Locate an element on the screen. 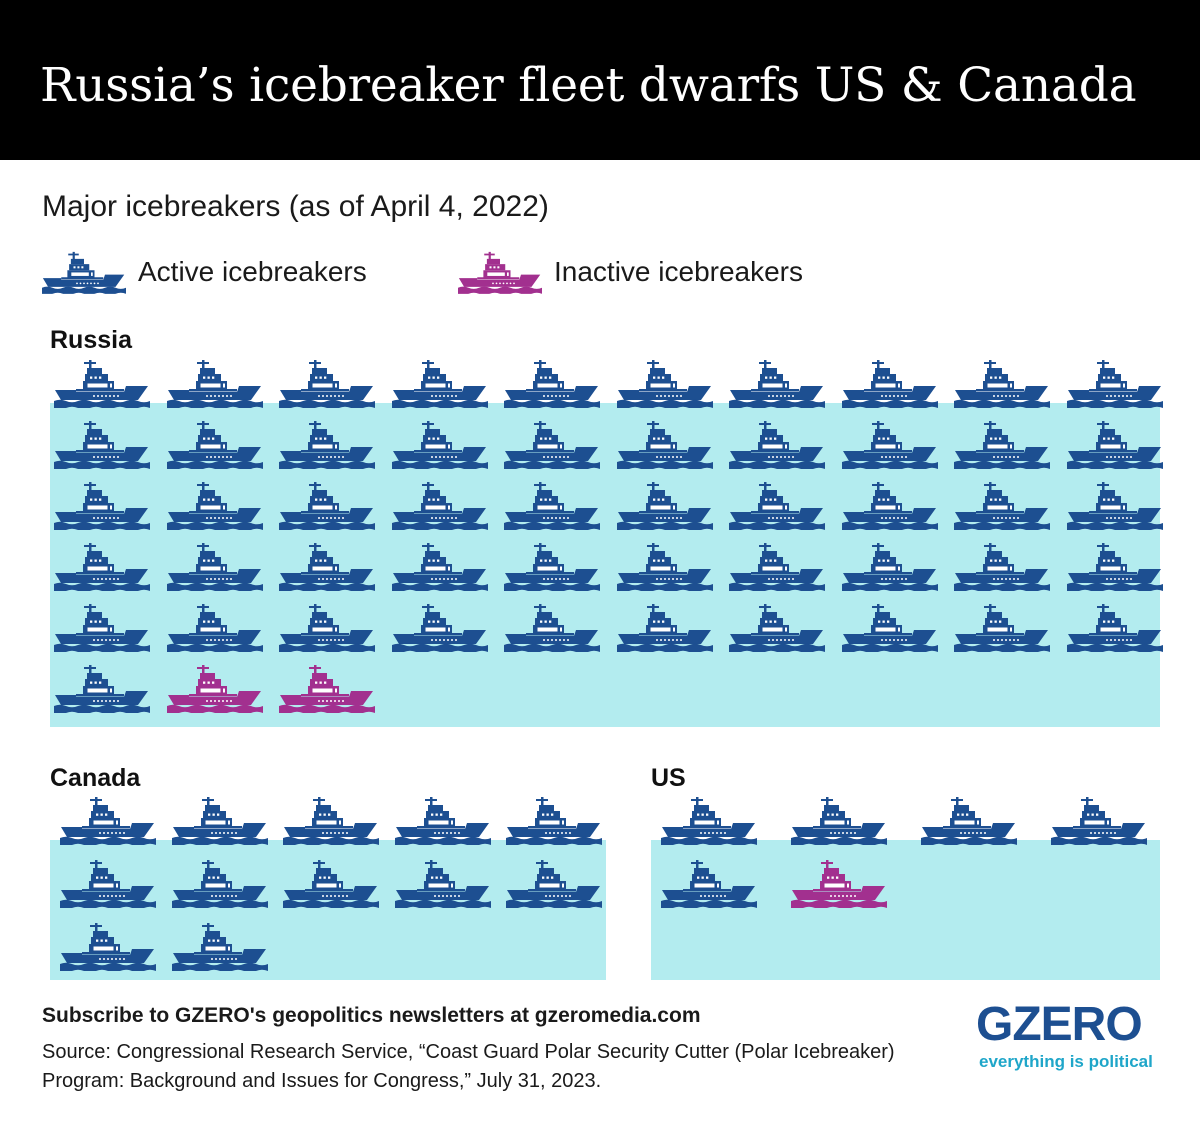  chart-subtitle: Major icebreakers (as of April 4, 2022) is located at coordinates (295, 206).